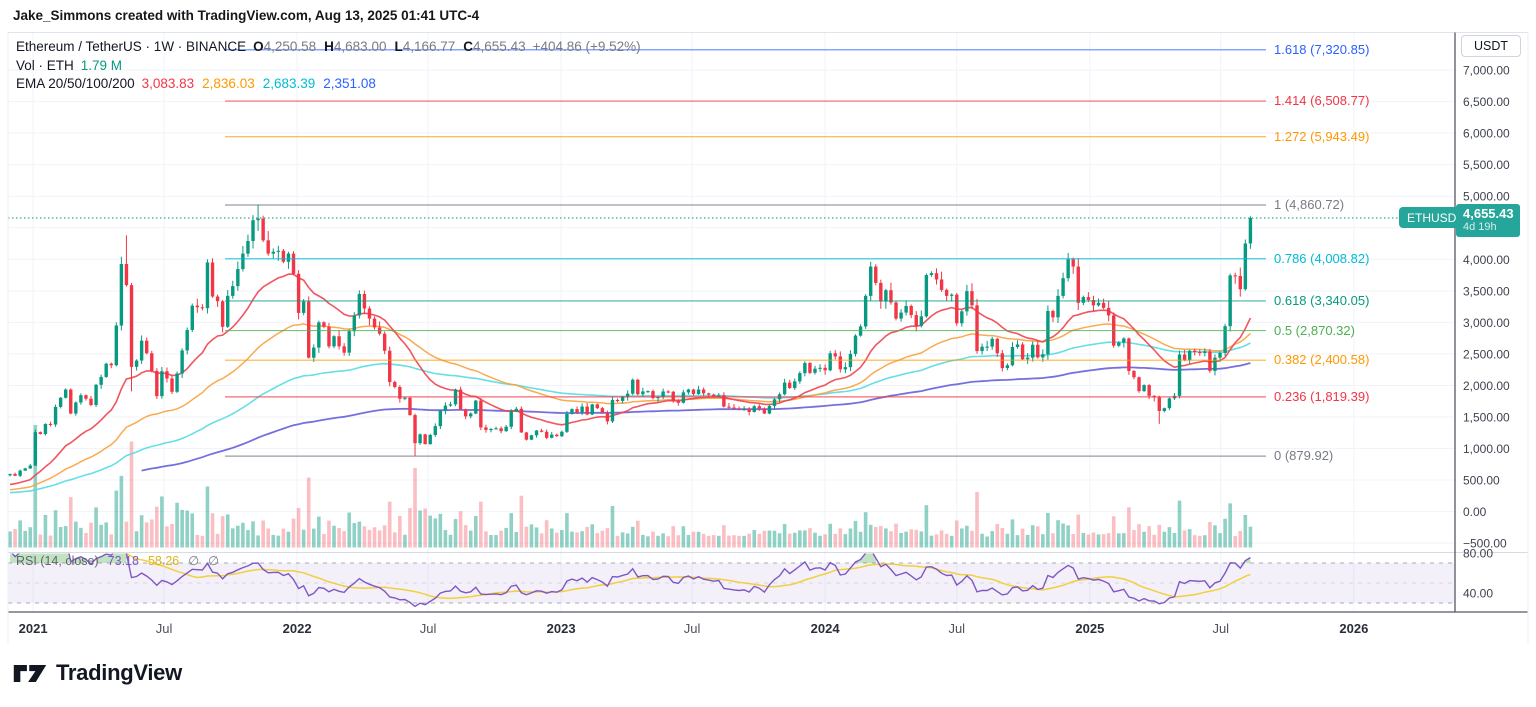  Describe the element at coordinates (1486, 417) in the screenshot. I see `price-tick-label: 1,500.00` at that location.